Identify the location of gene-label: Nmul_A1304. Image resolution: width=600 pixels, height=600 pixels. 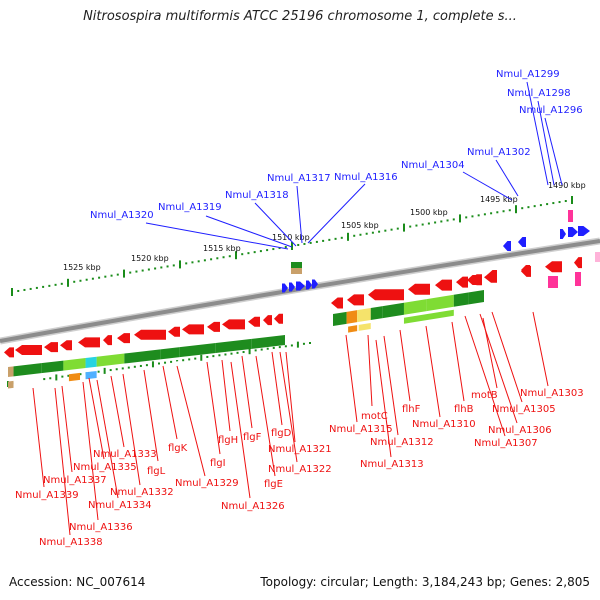
(433, 165).